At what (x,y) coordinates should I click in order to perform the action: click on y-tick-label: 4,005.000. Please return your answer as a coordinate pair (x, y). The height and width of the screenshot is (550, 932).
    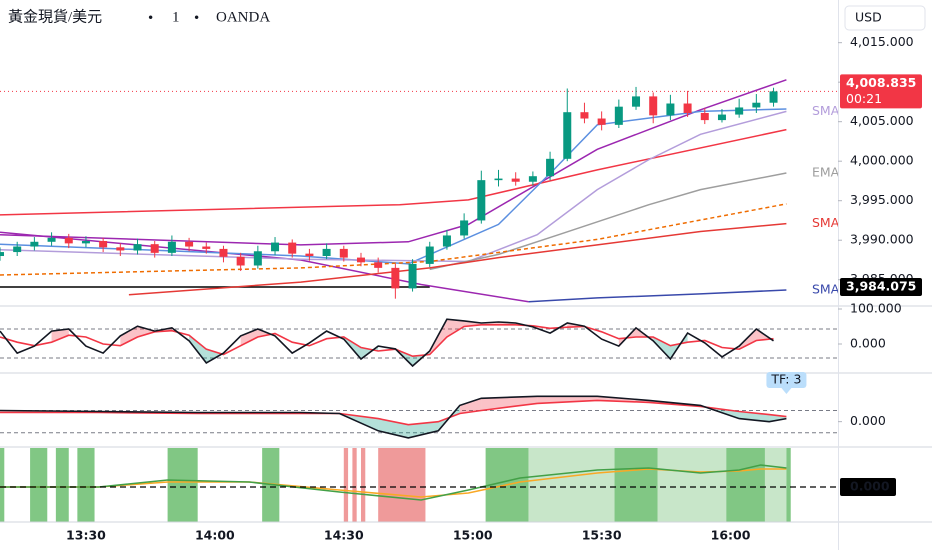
    Looking at the image, I should click on (882, 120).